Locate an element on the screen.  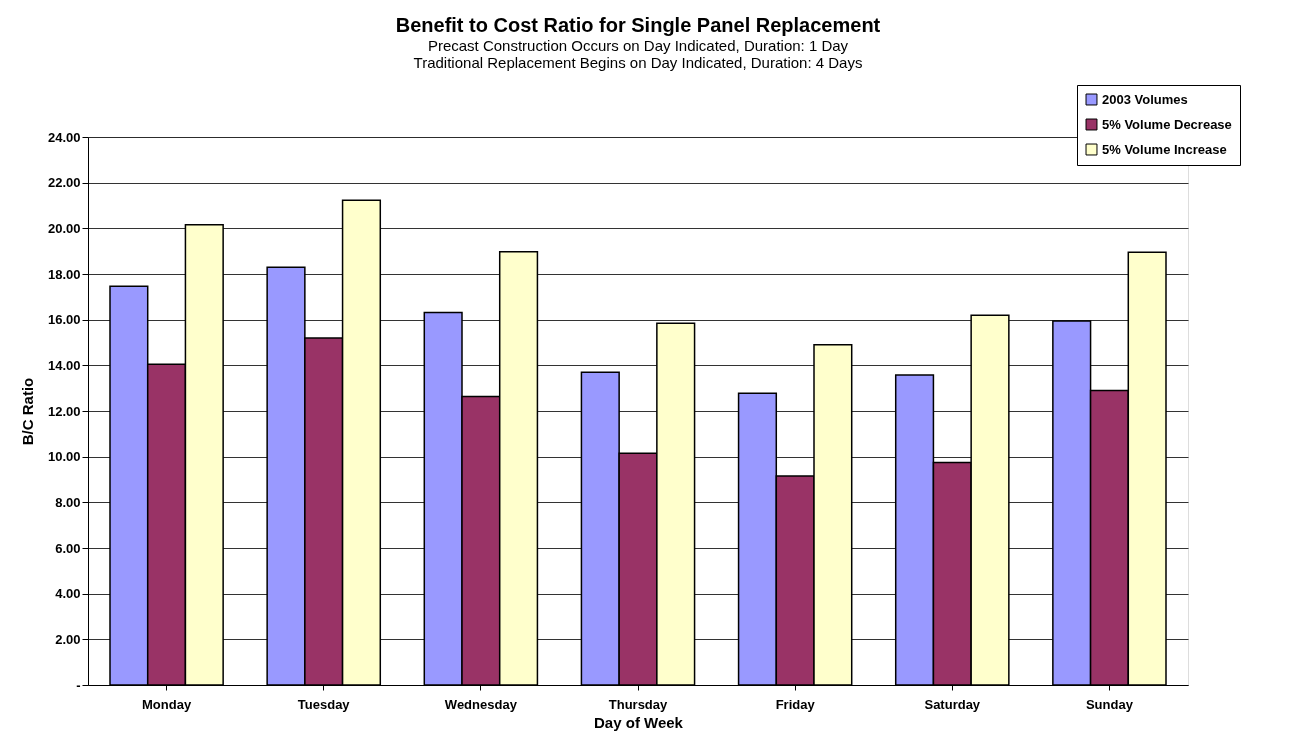
legend-label: 5% Volume Decrease is located at coordinates (1167, 124).